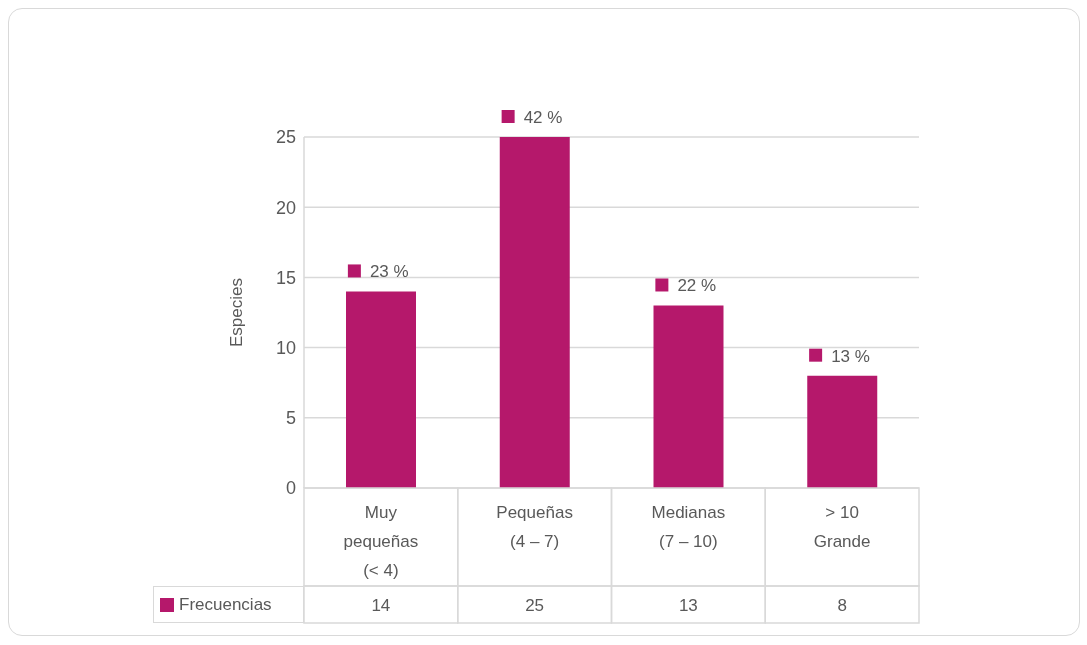 Image resolution: width=1087 pixels, height=645 pixels. Describe the element at coordinates (688, 605) in the screenshot. I see `data-label: 13` at that location.